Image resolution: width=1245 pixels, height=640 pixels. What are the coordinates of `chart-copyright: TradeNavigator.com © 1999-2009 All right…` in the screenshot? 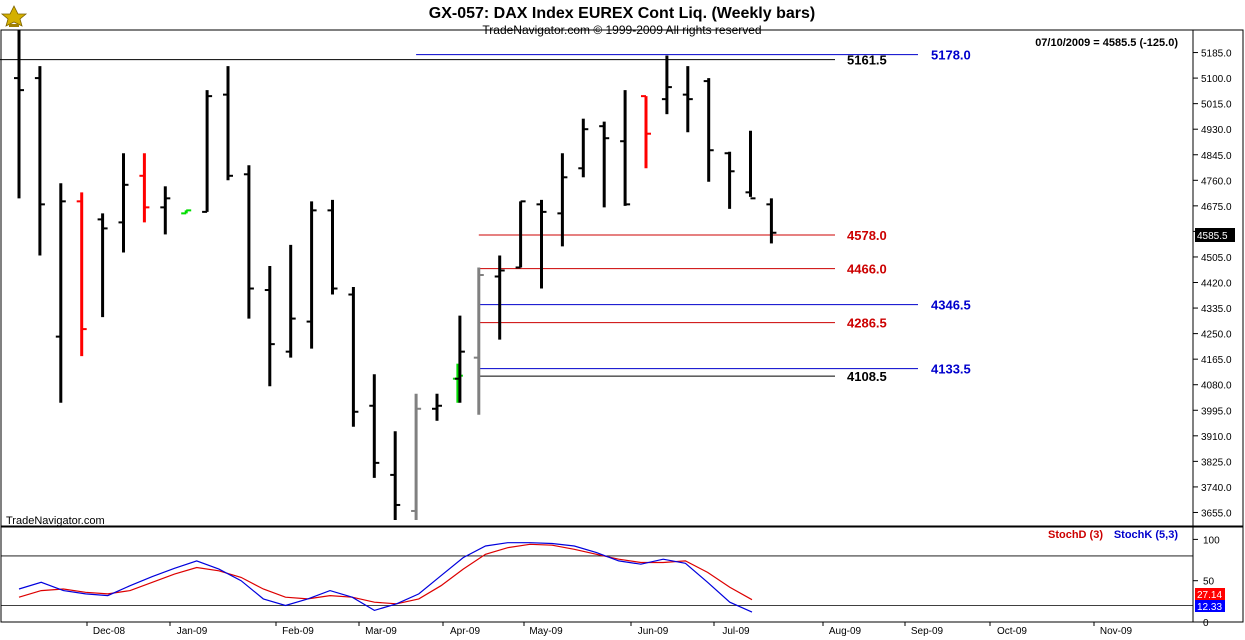 It's located at (621, 30).